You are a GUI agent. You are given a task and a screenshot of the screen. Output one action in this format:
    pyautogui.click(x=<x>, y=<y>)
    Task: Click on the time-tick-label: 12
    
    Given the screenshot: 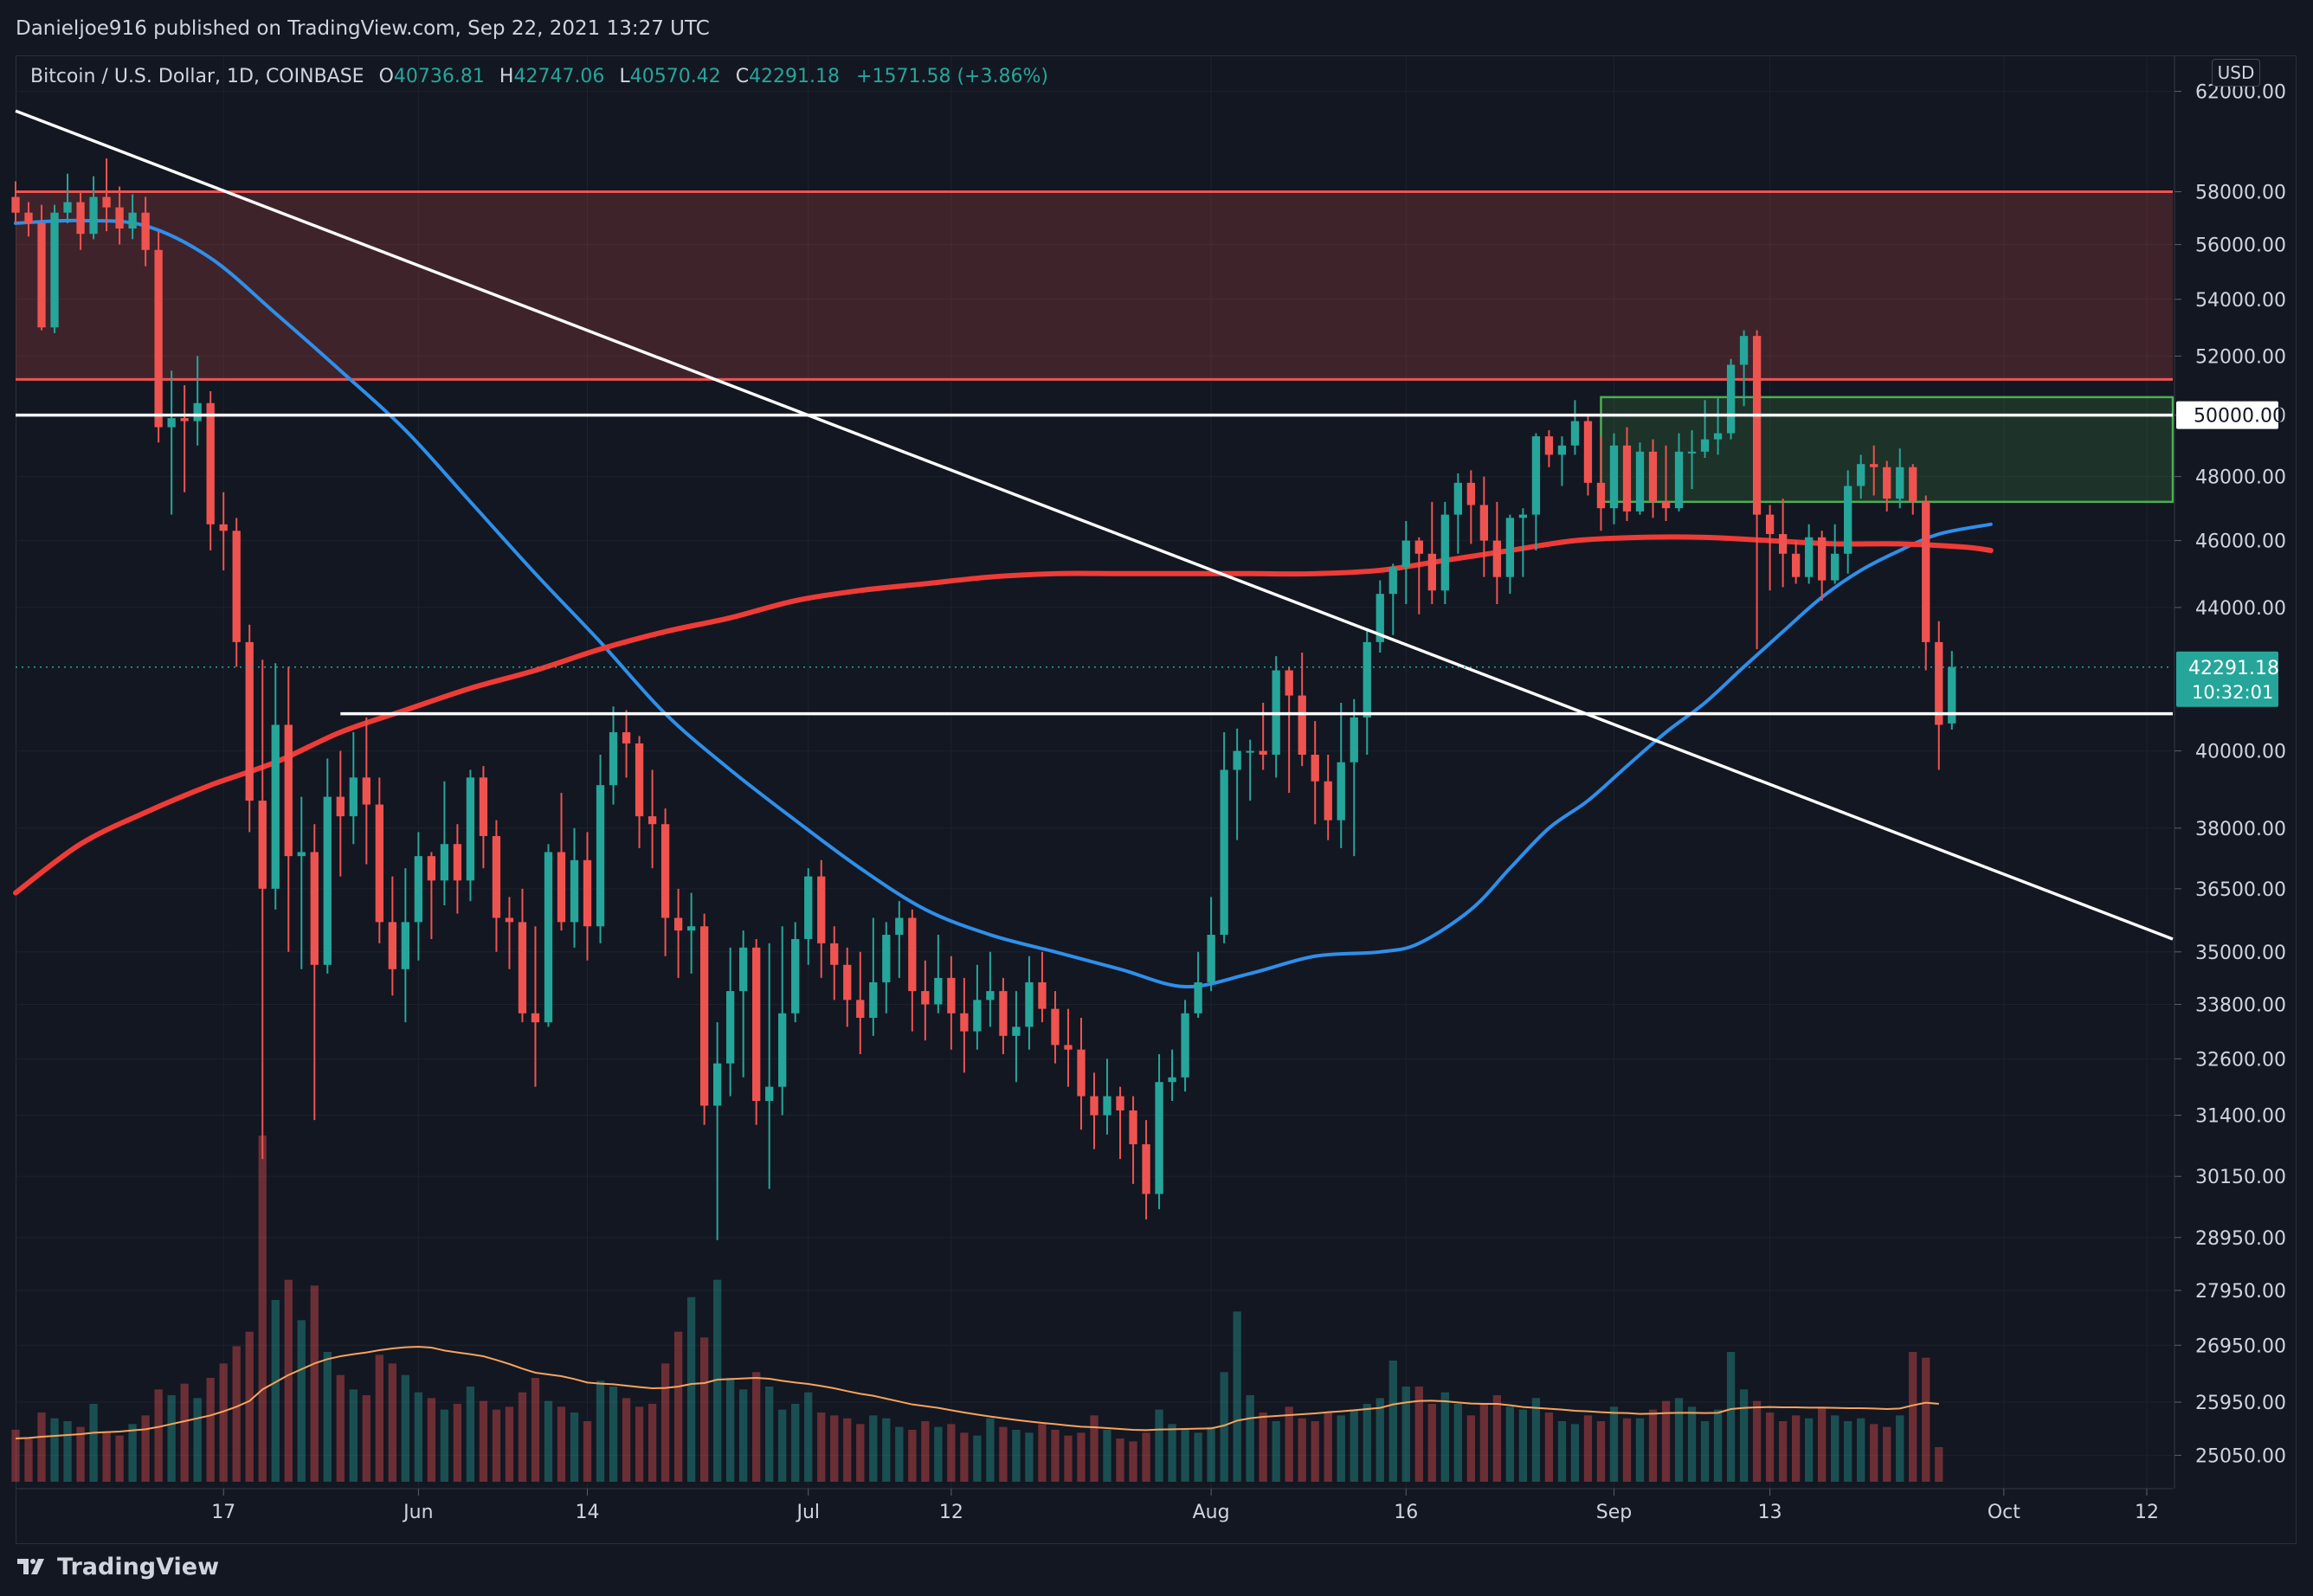 What is the action you would take?
    pyautogui.click(x=951, y=1512)
    